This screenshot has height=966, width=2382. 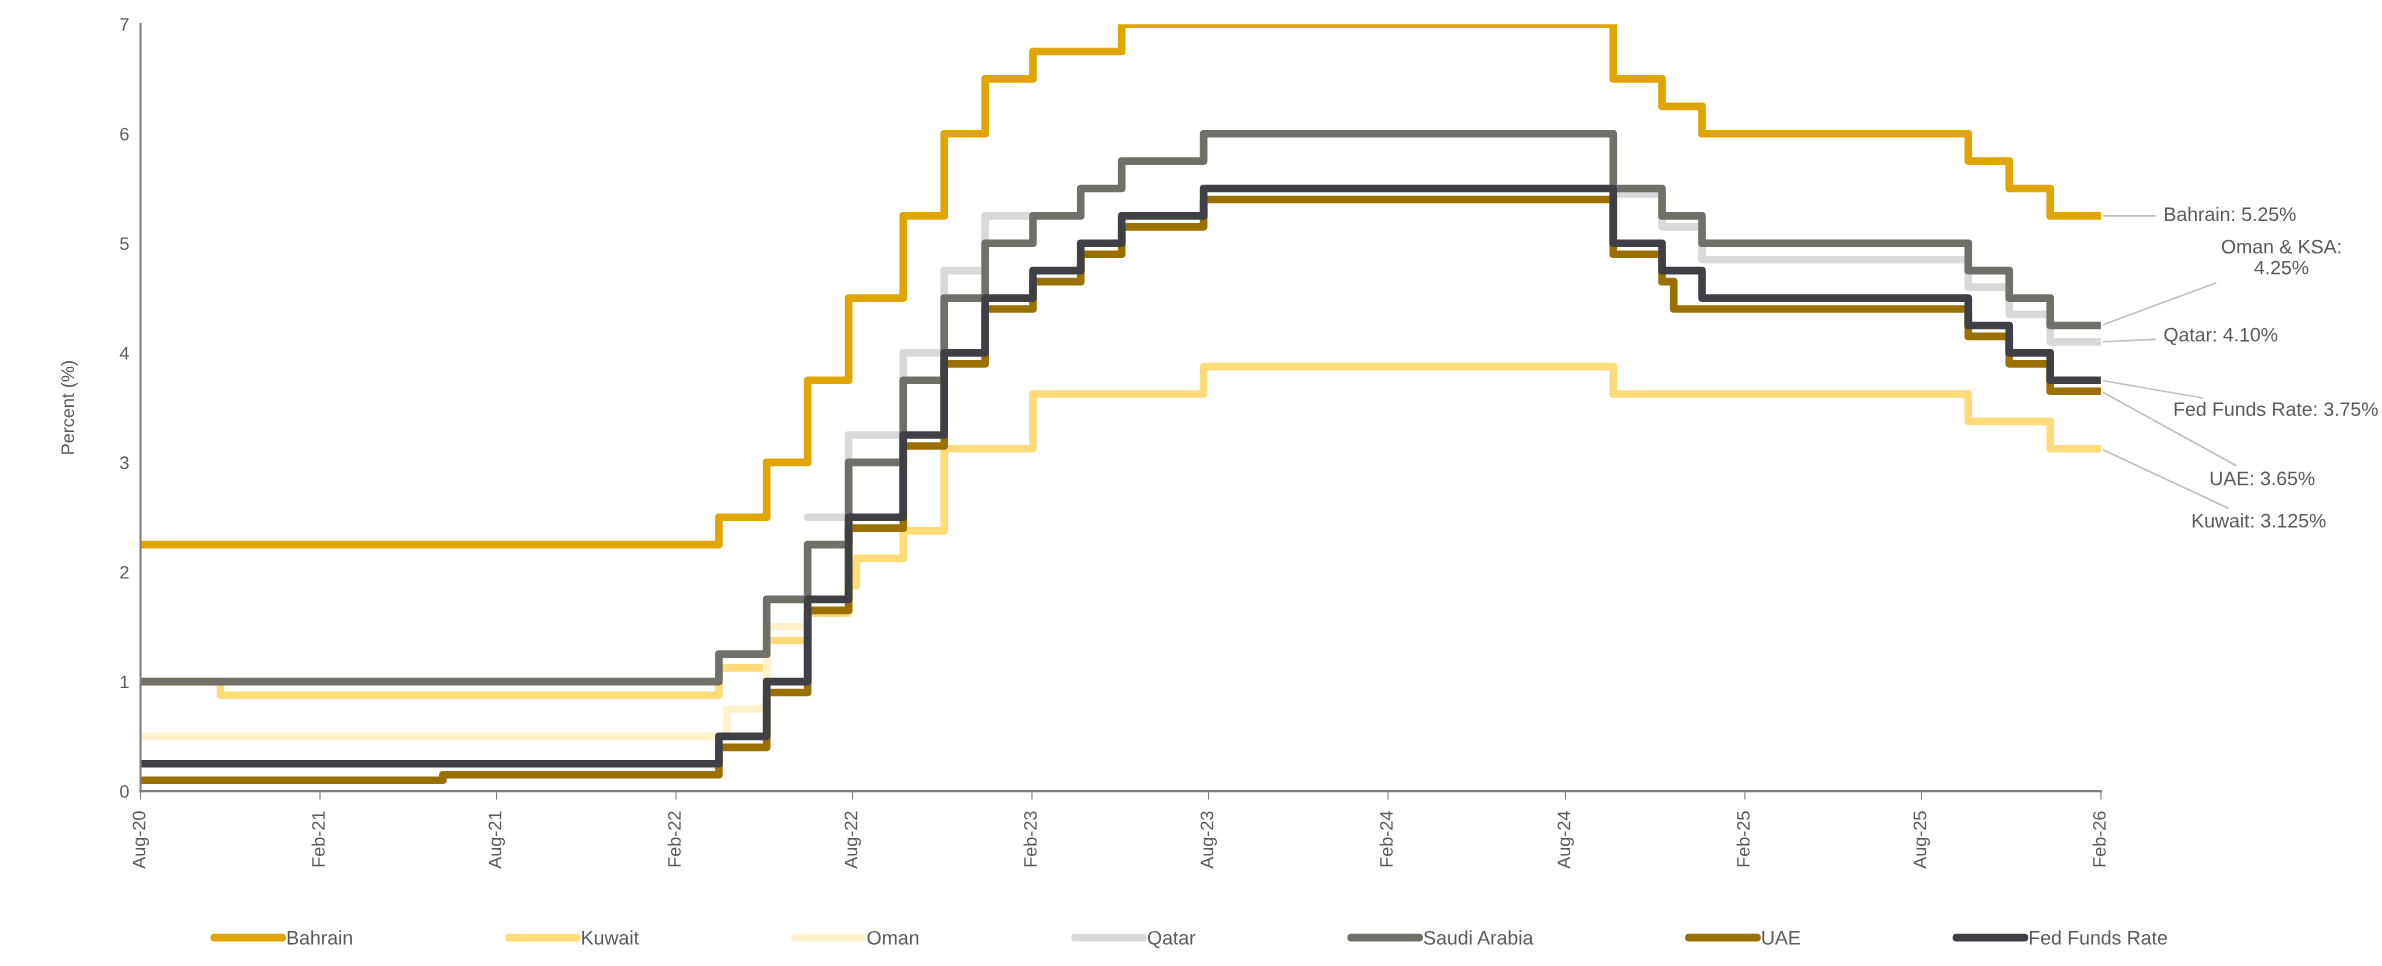 I want to click on x-tick-label: Aug-22, so click(x=852, y=840).